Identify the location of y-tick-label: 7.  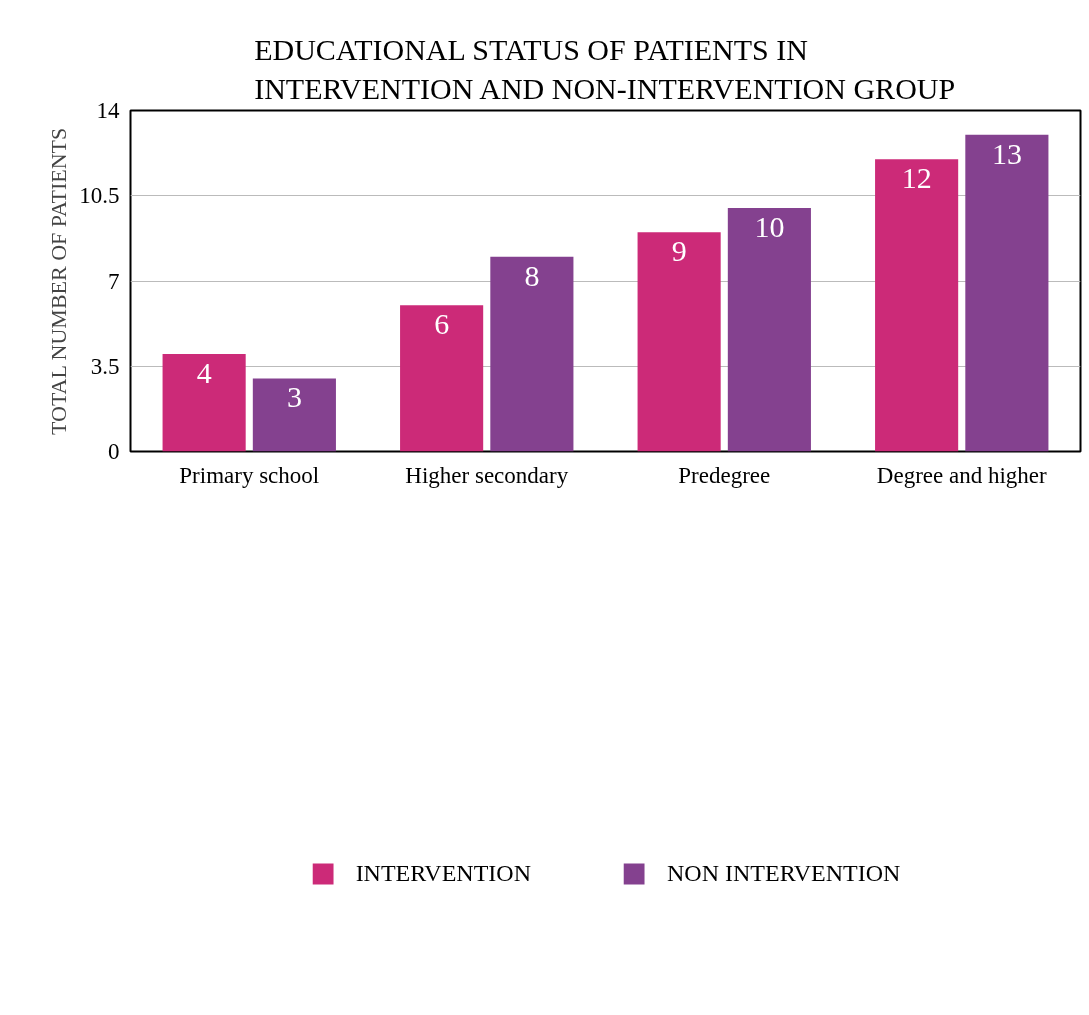
(114, 281).